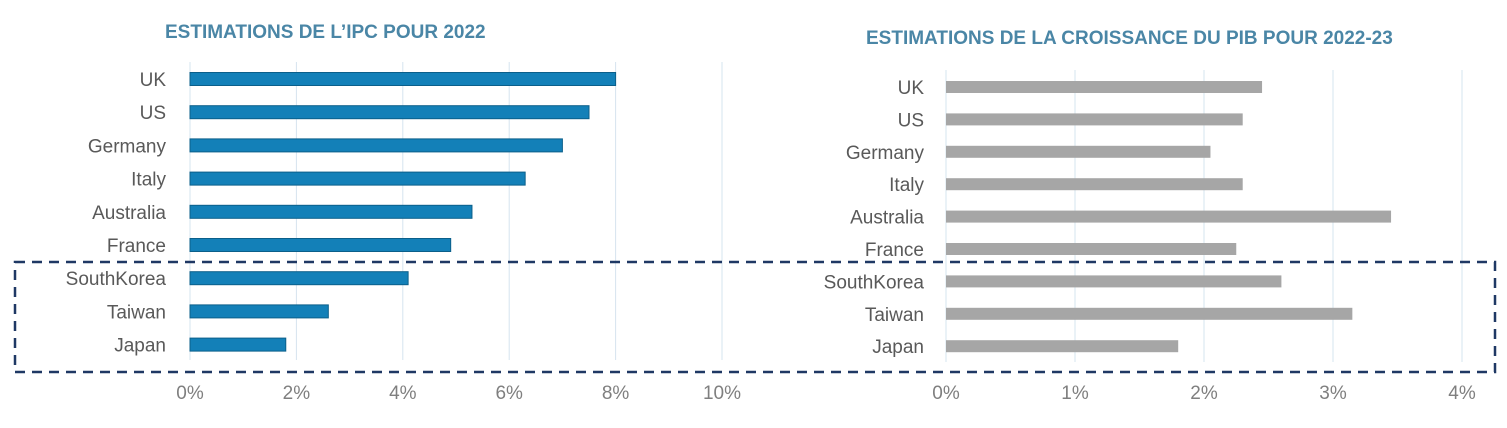 The width and height of the screenshot is (1507, 428). What do you see at coordinates (299, 278) in the screenshot?
I see `cpi-bar-southkorea` at bounding box center [299, 278].